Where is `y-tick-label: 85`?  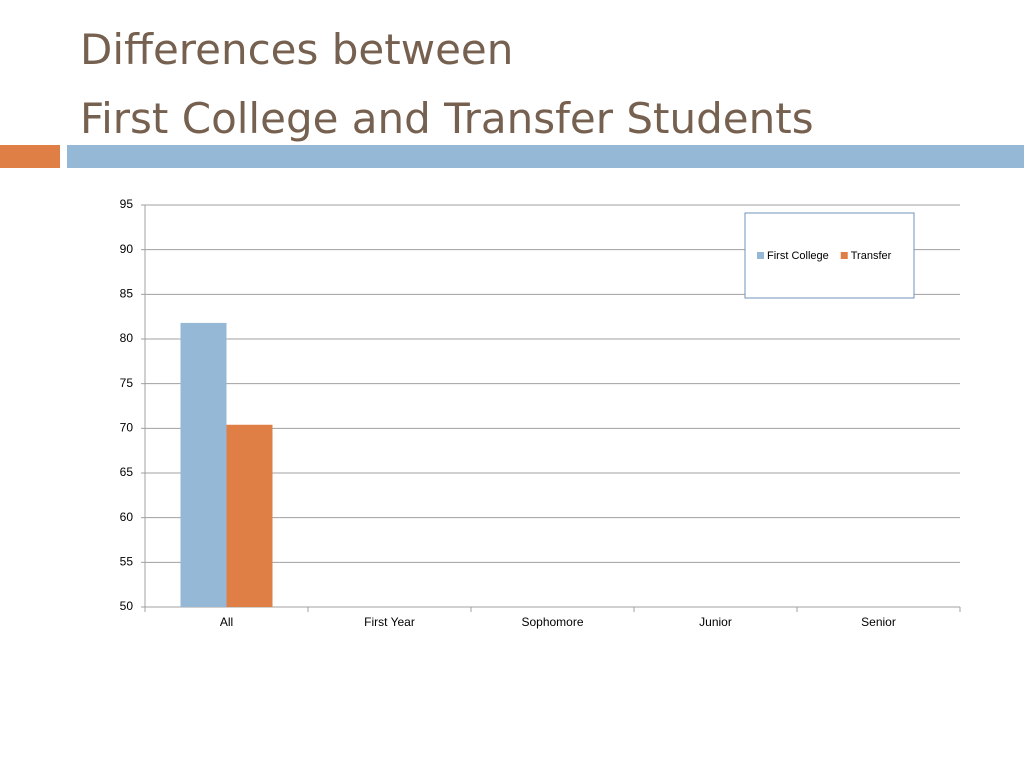
y-tick-label: 85 is located at coordinates (127, 294).